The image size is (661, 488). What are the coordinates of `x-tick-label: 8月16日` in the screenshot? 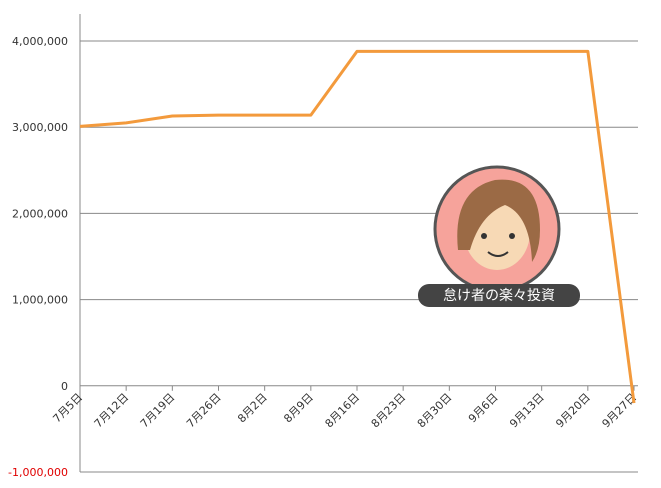 It's located at (343, 411).